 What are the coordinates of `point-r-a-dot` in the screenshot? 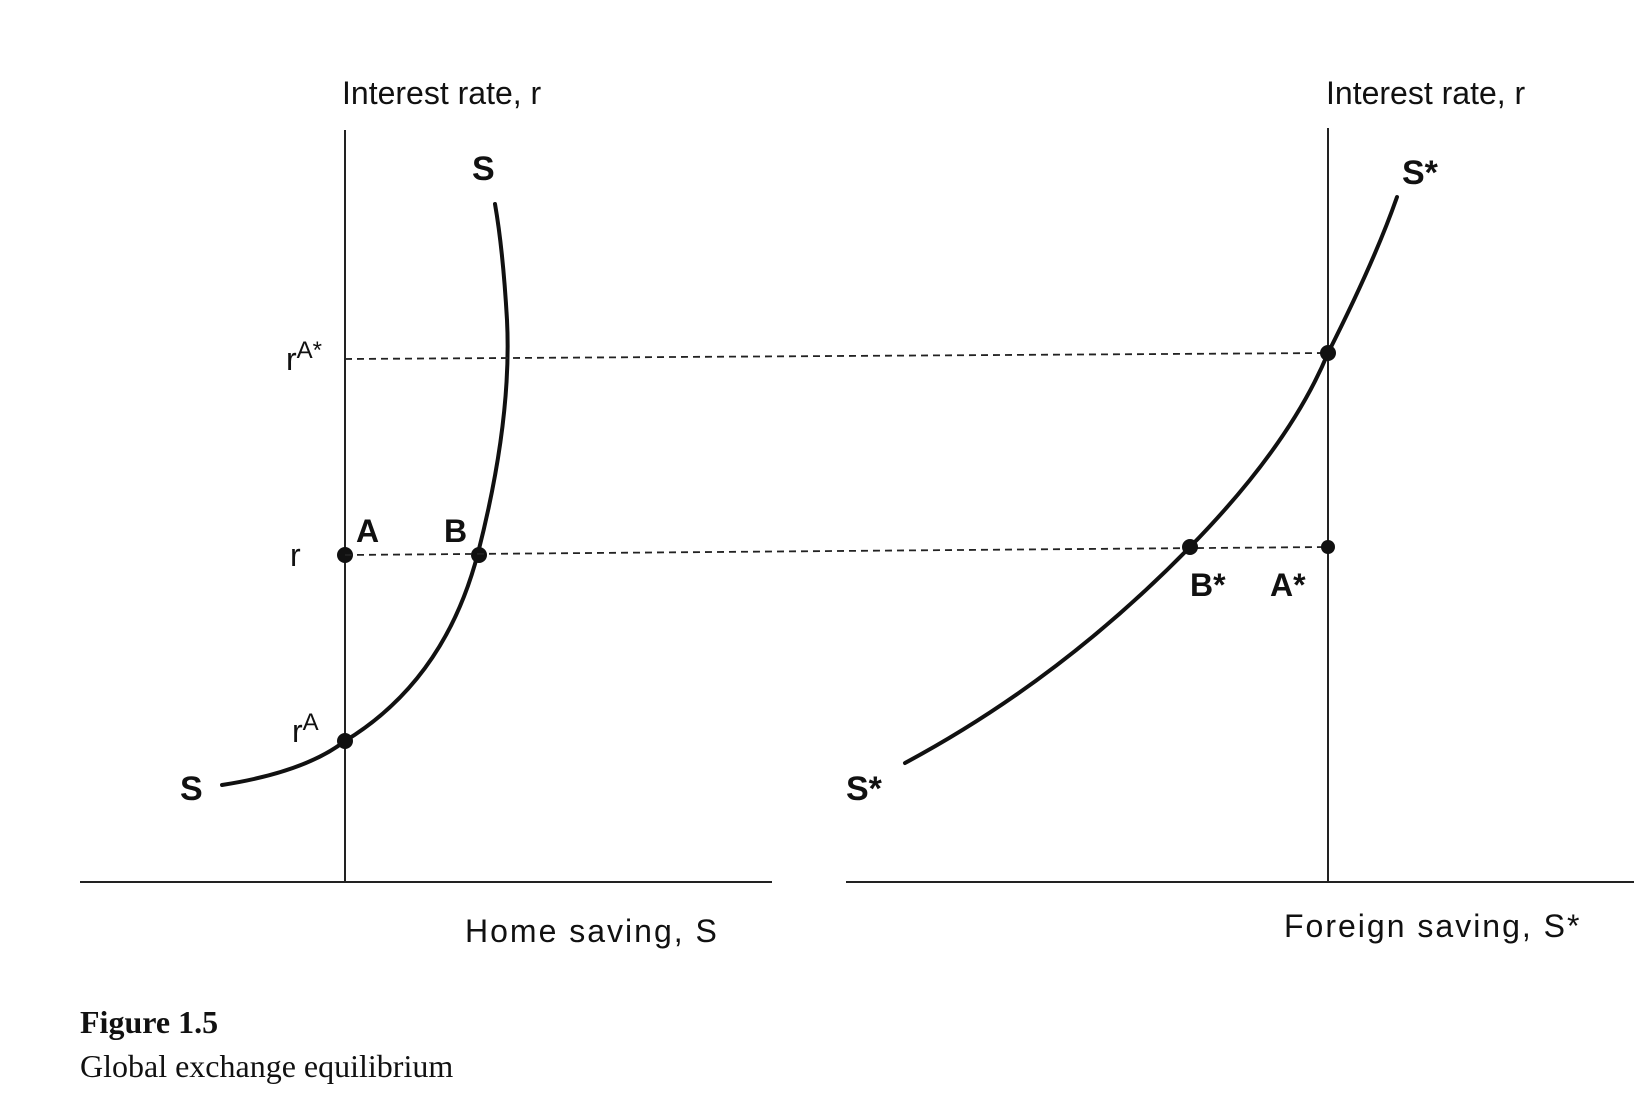 It's located at (345, 741).